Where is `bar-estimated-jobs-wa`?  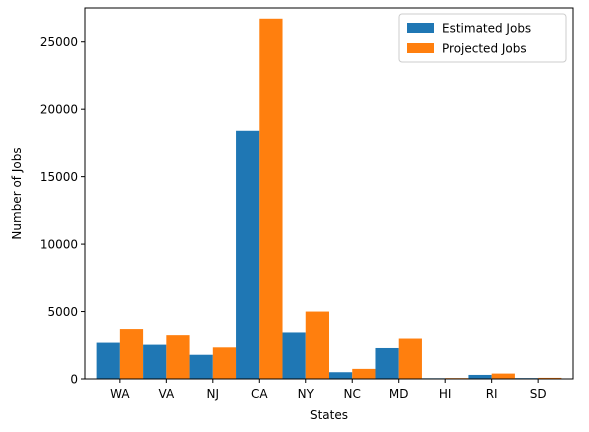
bar-estimated-jobs-wa is located at coordinates (108, 360).